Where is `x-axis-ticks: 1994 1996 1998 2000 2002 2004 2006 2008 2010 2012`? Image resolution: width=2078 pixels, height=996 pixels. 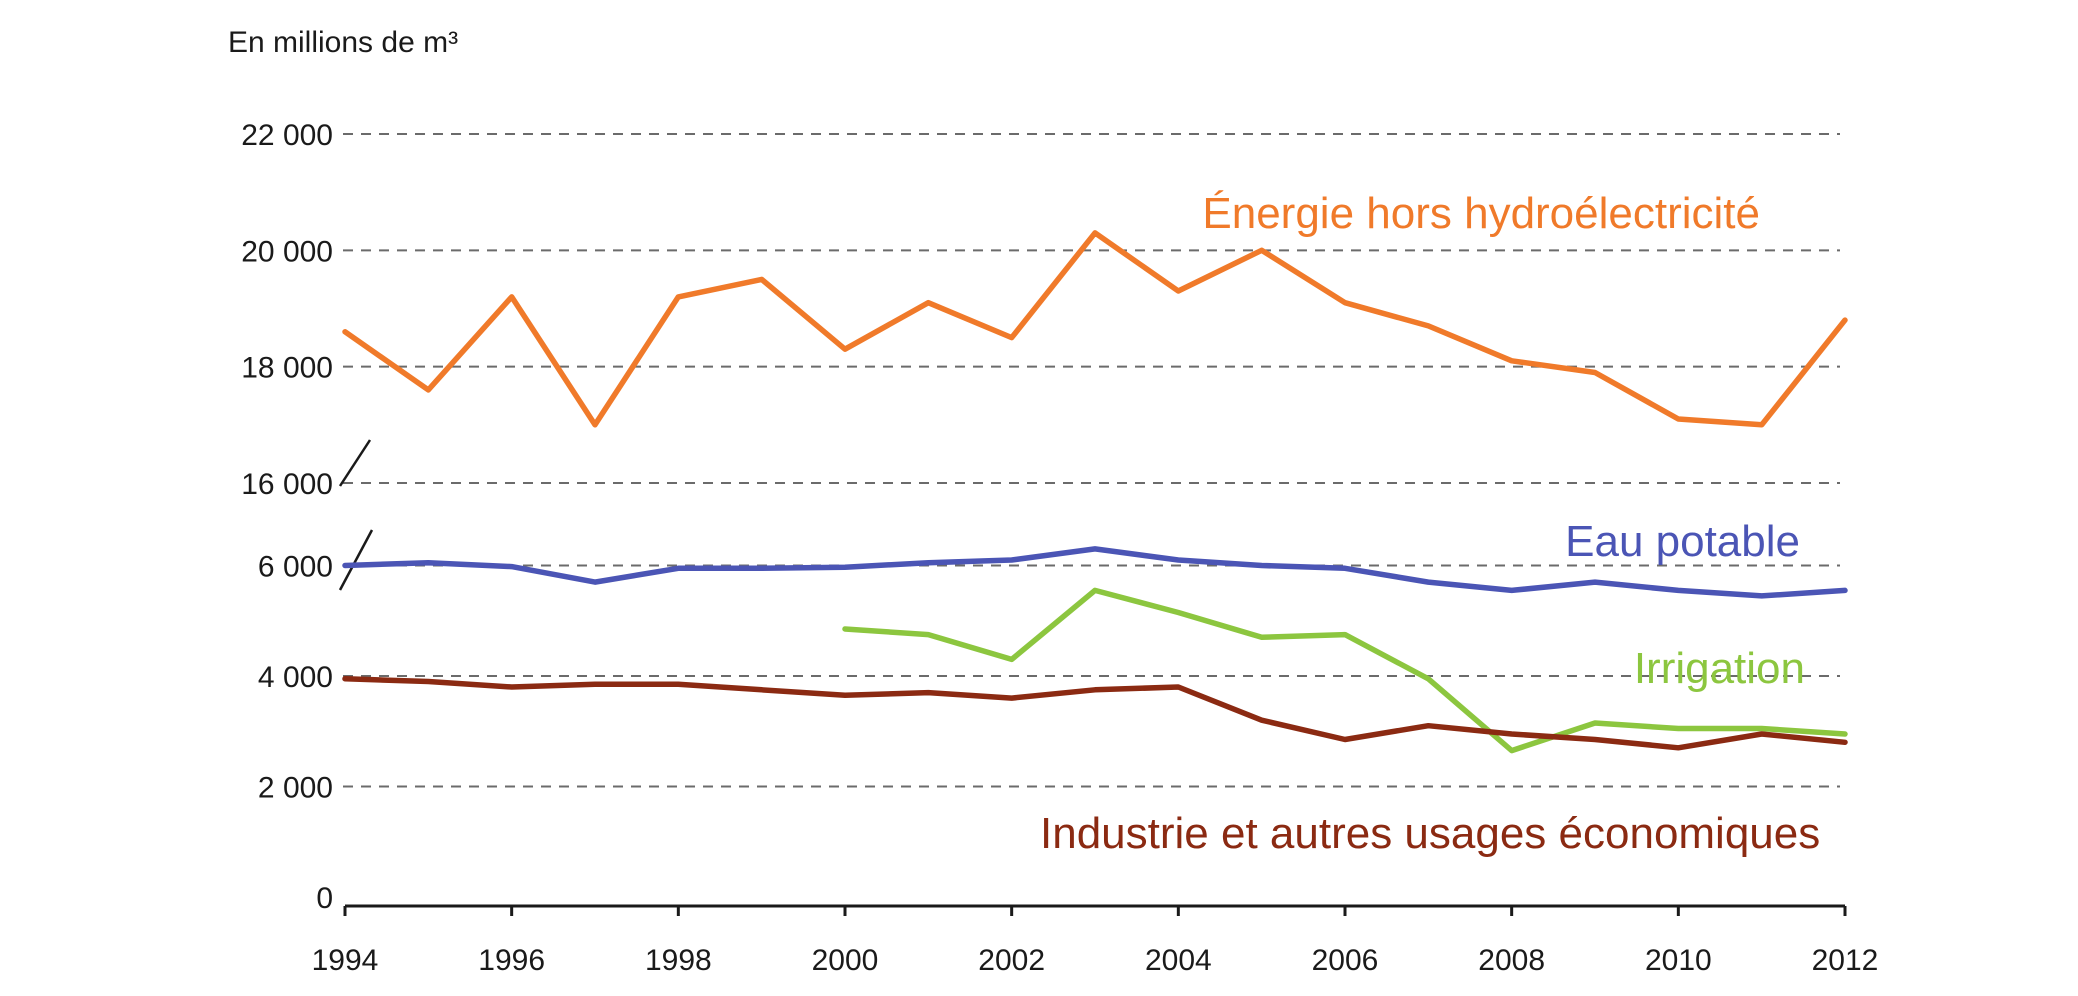
x-axis-ticks: 1994 1996 1998 2000 2002 2004 2006 2008 2010 2012 is located at coordinates (1095, 941).